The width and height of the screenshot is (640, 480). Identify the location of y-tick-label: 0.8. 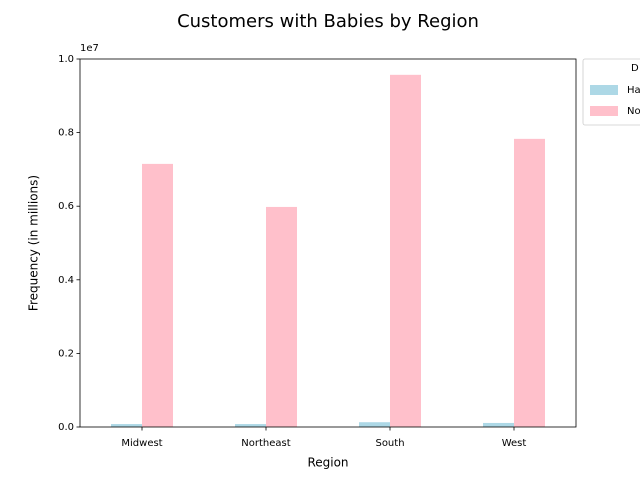
(66, 133).